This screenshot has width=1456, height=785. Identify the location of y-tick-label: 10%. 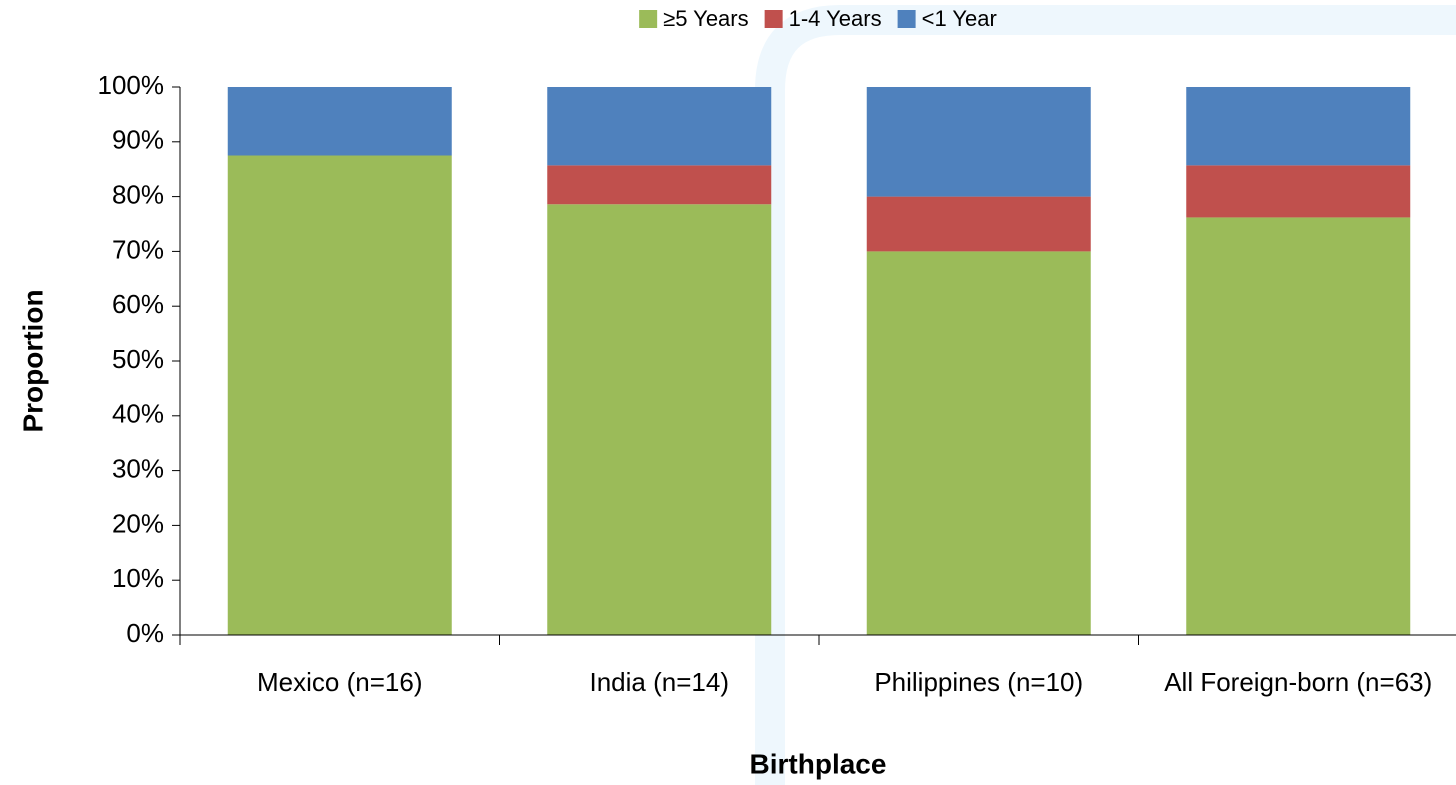
(138, 578).